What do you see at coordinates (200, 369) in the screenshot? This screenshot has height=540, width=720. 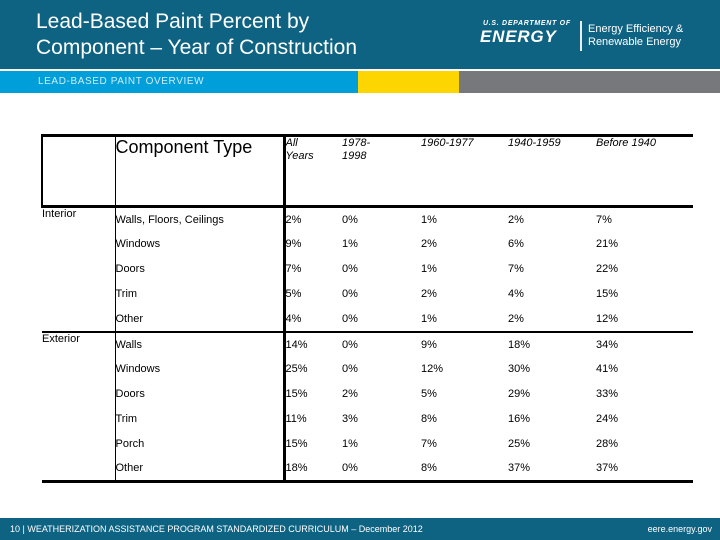 I see `component-cell: Windows` at bounding box center [200, 369].